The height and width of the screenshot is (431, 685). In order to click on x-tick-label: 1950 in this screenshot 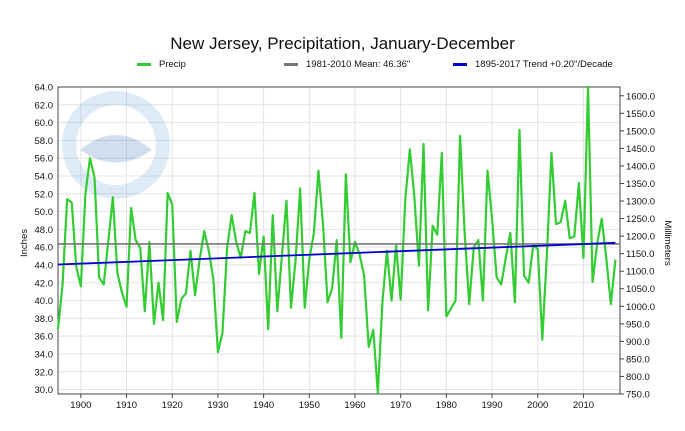, I will do `click(309, 405)`.